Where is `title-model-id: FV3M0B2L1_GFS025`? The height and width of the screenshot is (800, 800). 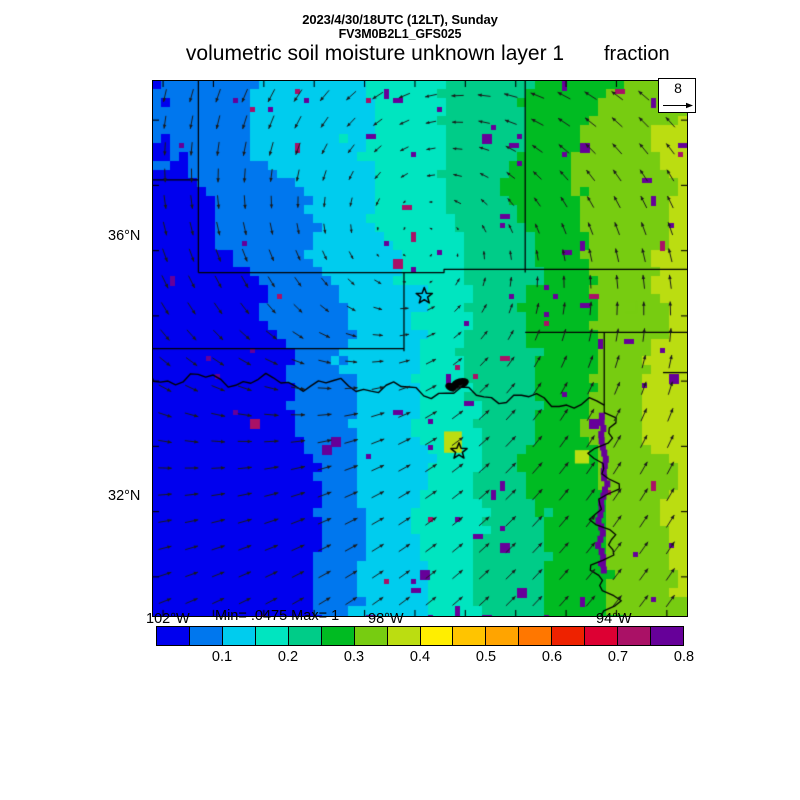 title-model-id: FV3M0B2L1_GFS025 is located at coordinates (400, 34).